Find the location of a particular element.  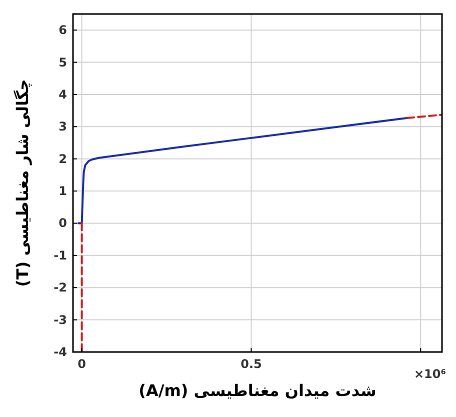

y-tick-label: -4 is located at coordinates (60, 352).